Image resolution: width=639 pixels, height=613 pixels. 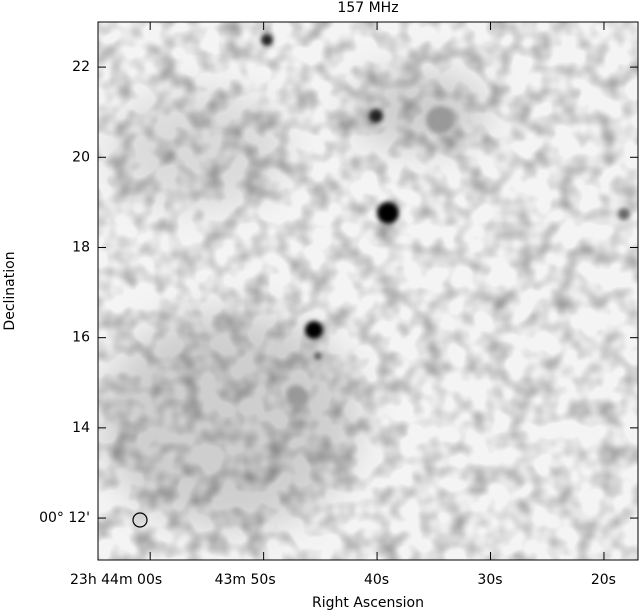 What do you see at coordinates (140, 520) in the screenshot?
I see `beam` at bounding box center [140, 520].